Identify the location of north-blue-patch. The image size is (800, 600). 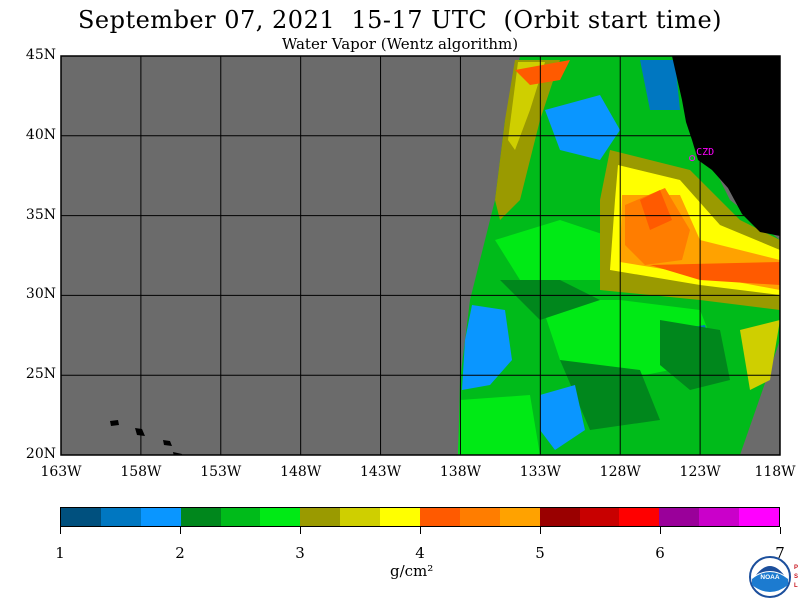
(582, 127).